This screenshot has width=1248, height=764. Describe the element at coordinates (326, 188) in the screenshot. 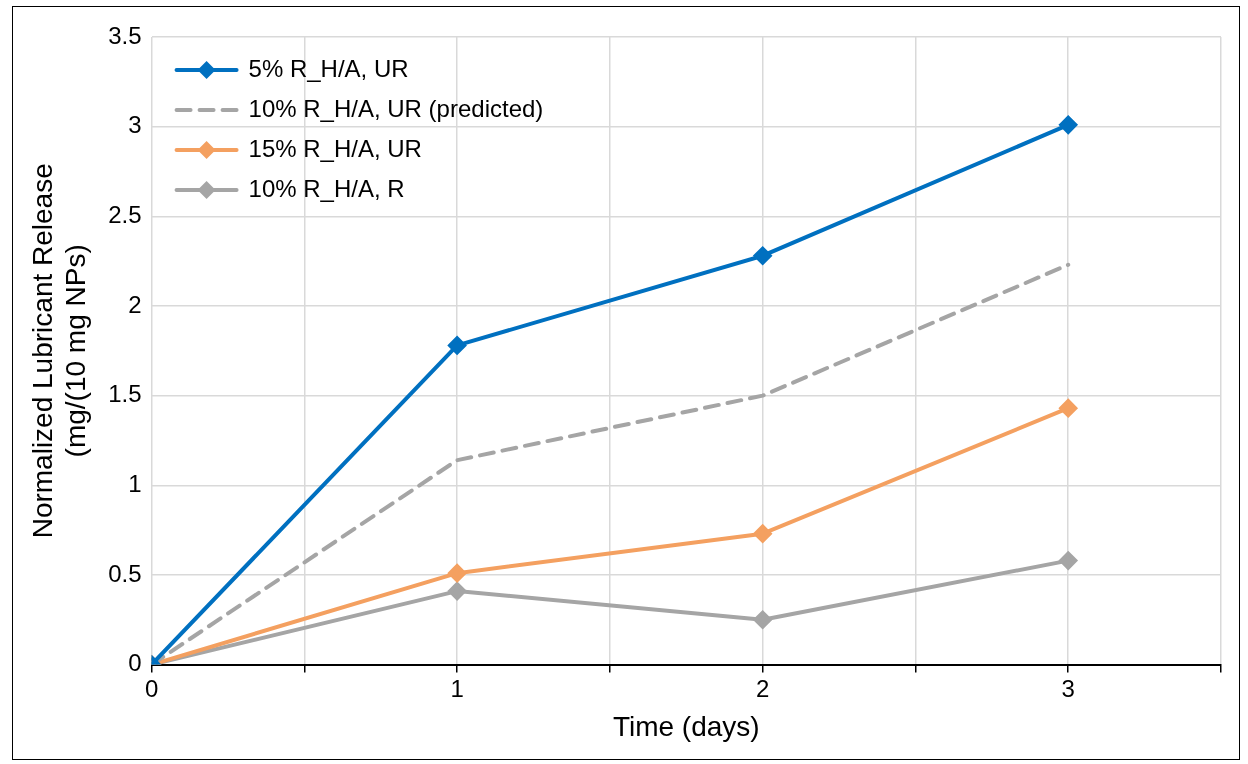

I see `legend-label: 10% R_H/A, R` at that location.